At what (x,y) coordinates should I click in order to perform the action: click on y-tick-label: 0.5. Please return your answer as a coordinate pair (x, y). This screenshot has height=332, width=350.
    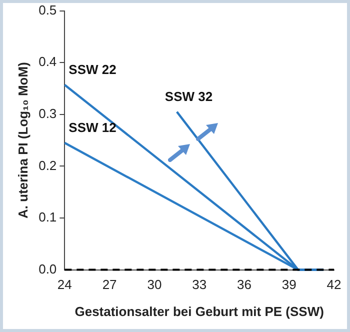
    Looking at the image, I should click on (47, 10).